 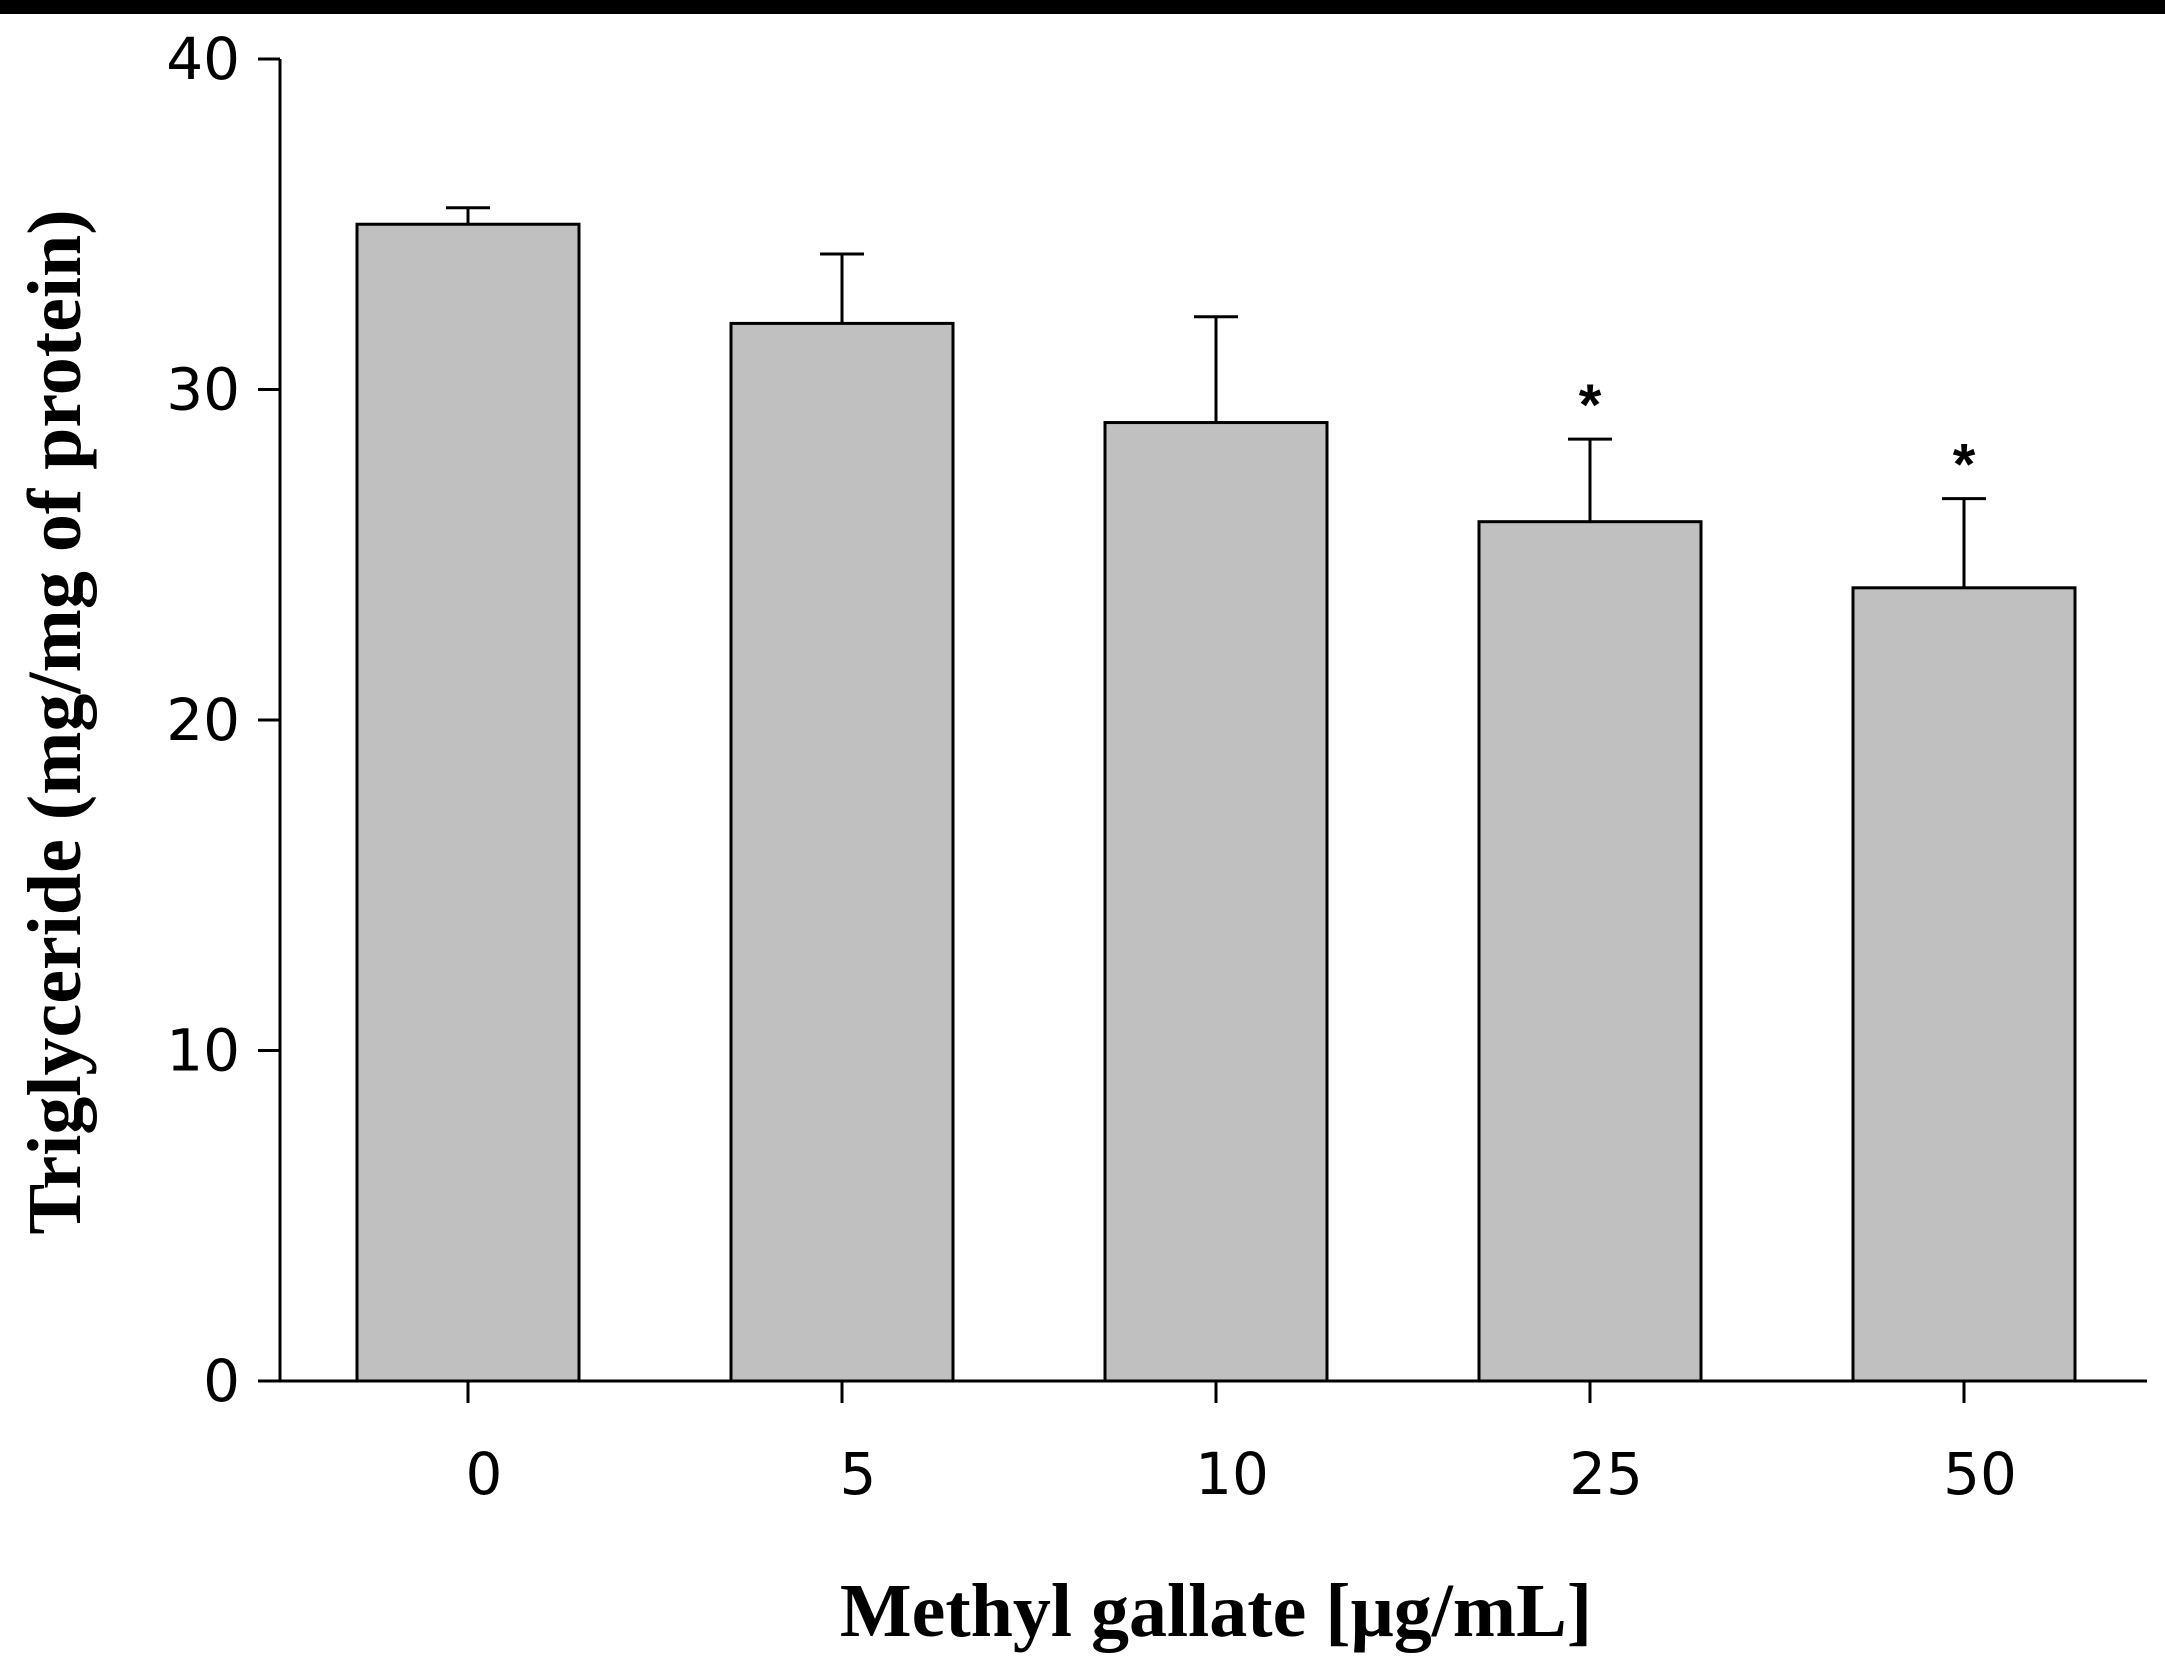 I want to click on y-tick-label: 10, so click(x=203, y=1051).